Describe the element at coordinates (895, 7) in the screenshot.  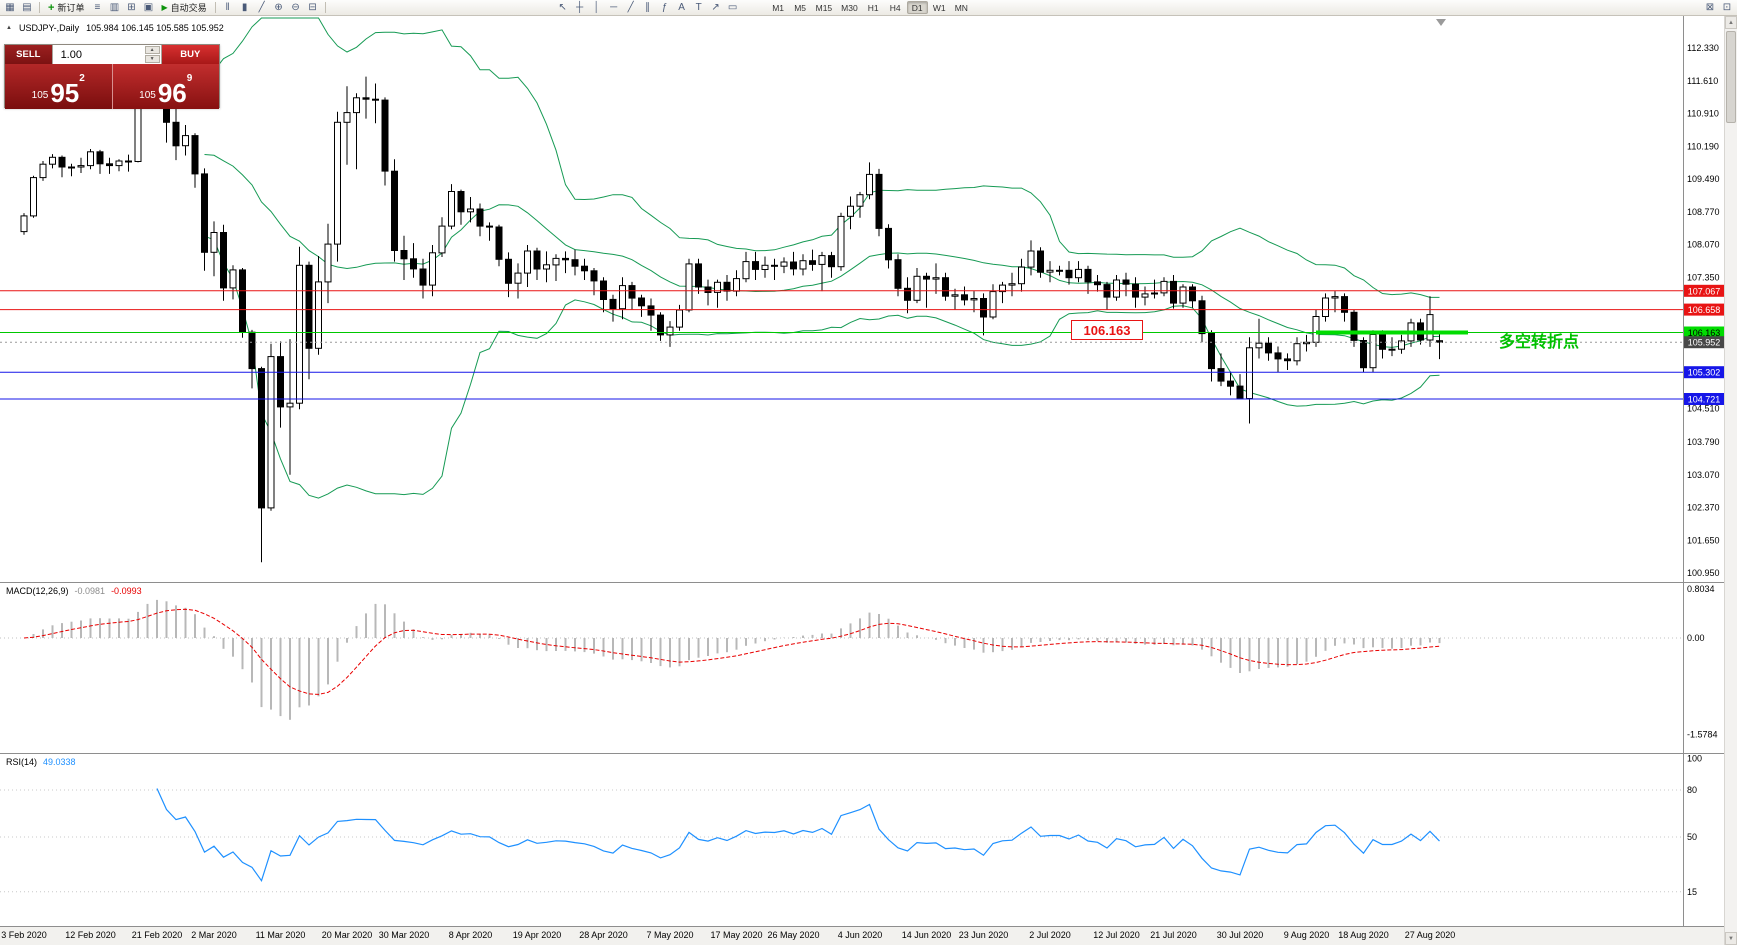
I see `timeframe-h4-button: H4` at that location.